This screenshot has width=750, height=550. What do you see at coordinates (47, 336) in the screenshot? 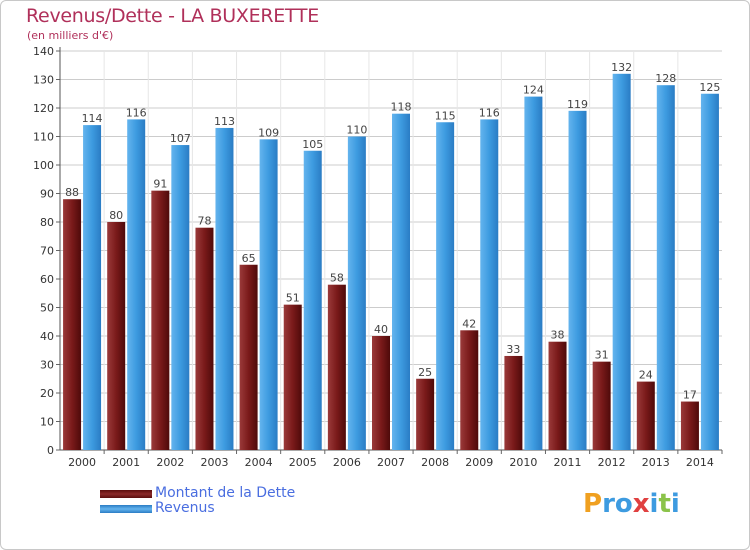
I see `y-tick-label: 40` at bounding box center [47, 336].